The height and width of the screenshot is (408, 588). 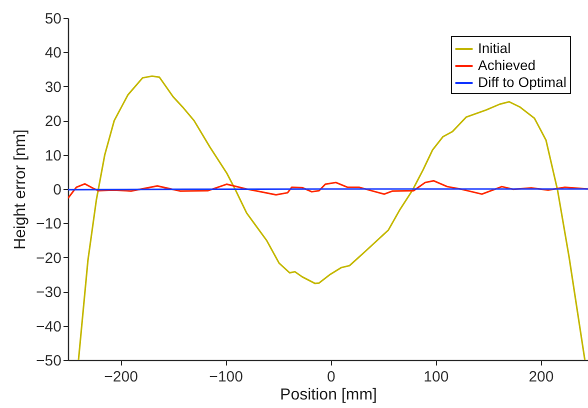 I want to click on x-tick-label: 200, so click(x=541, y=377).